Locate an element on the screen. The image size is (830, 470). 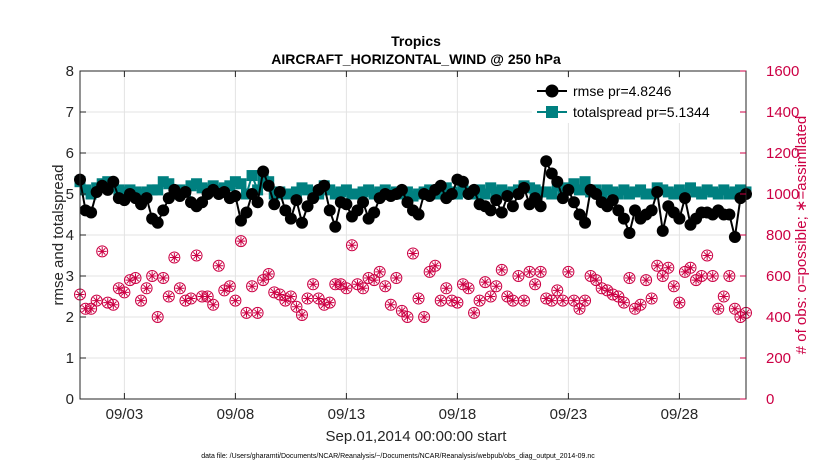
legend-spread-label: totalspread pr=5.1344 is located at coordinates (641, 112).